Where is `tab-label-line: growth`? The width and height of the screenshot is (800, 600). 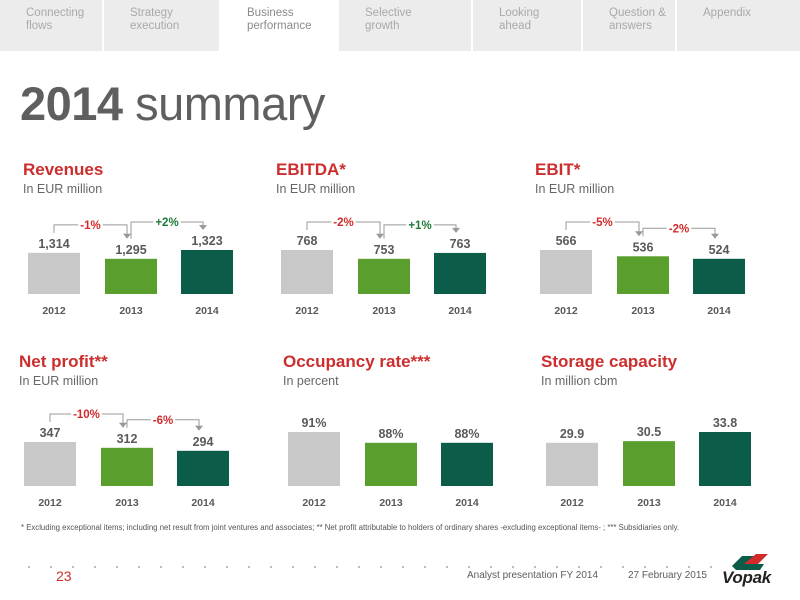
tab-label-line: growth is located at coordinates (382, 26).